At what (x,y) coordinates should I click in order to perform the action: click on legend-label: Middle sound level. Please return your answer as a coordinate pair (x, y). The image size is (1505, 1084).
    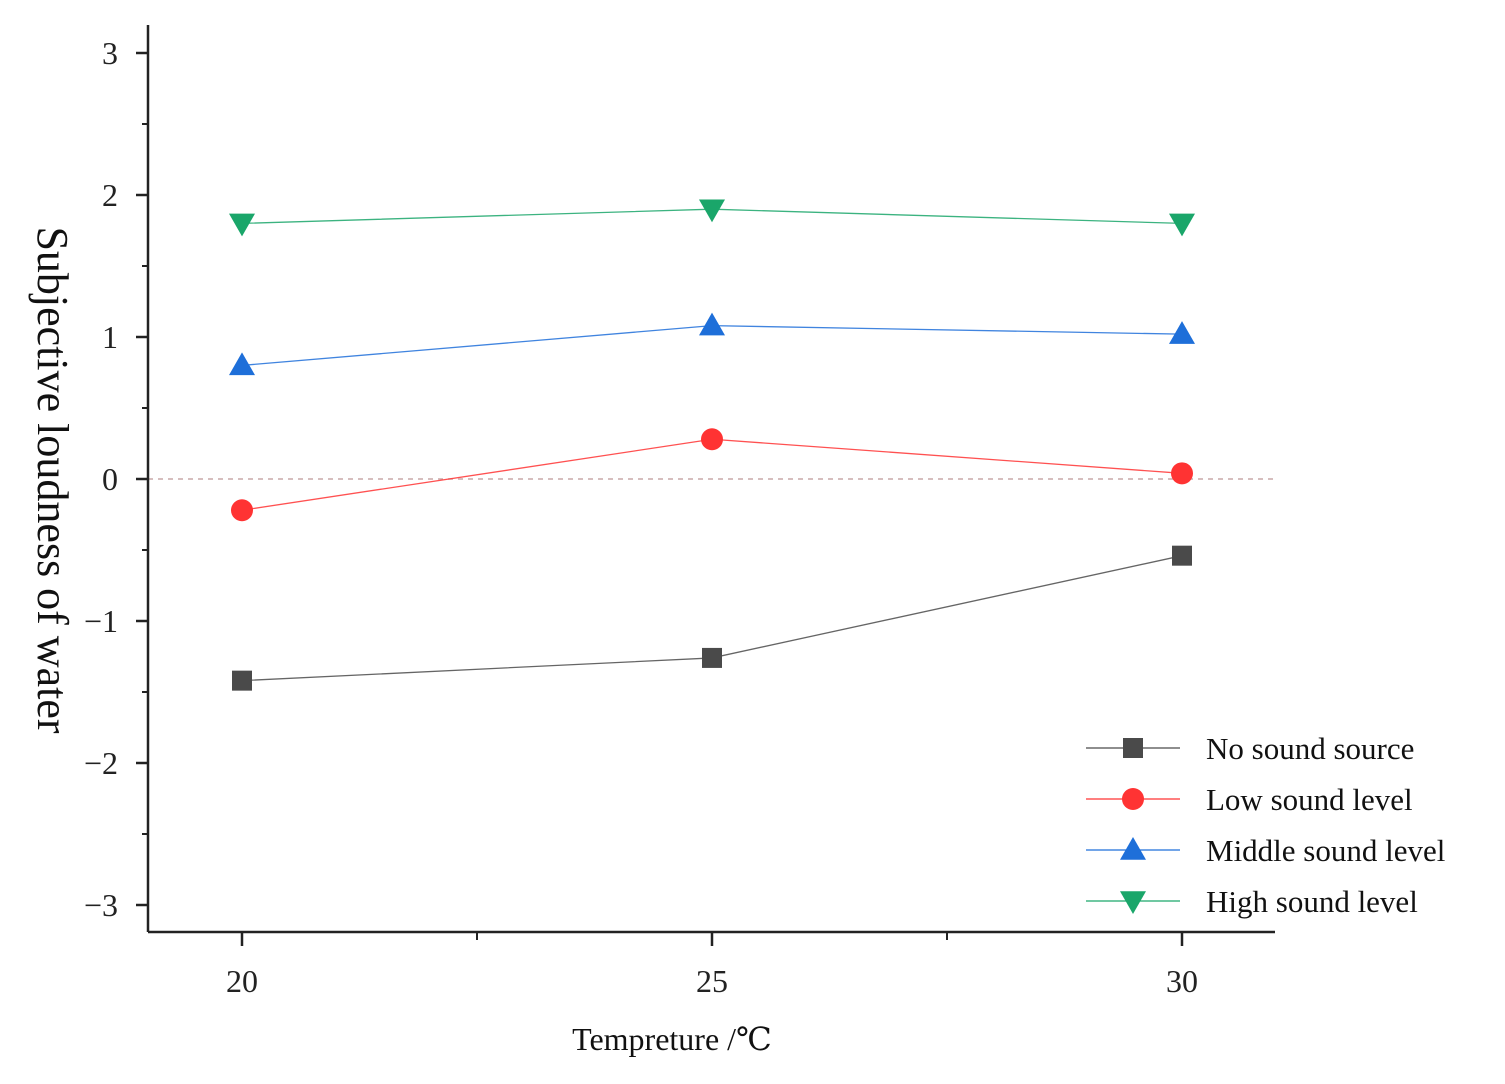
    Looking at the image, I should click on (1325, 850).